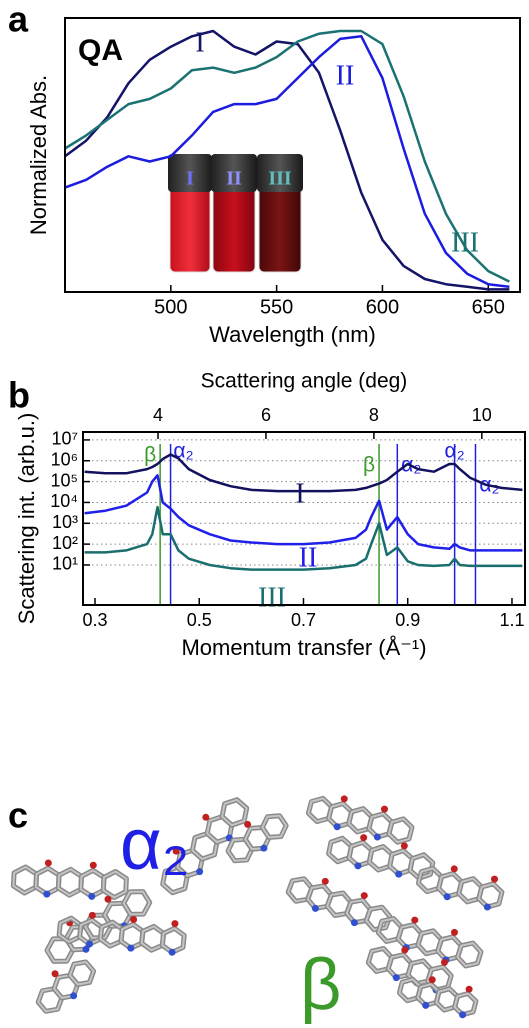  I want to click on series-label: I, so click(299, 493).